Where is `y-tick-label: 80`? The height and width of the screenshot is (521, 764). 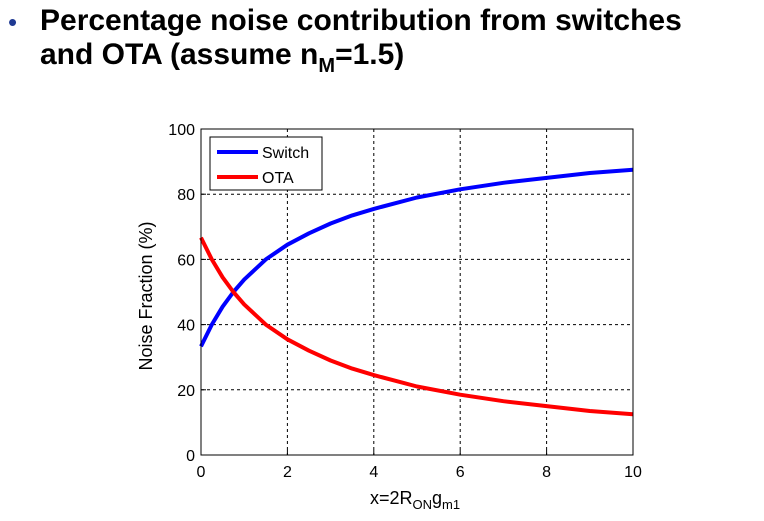
y-tick-label: 80 is located at coordinates (186, 195).